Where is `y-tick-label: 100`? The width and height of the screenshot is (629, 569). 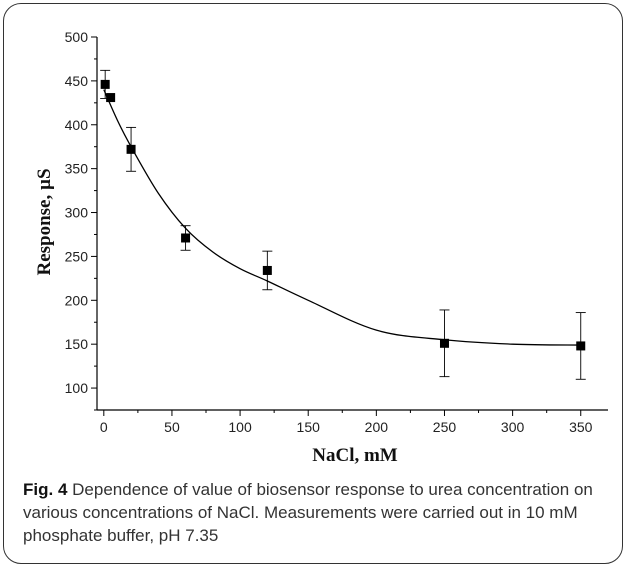
y-tick-label: 100 is located at coordinates (77, 388).